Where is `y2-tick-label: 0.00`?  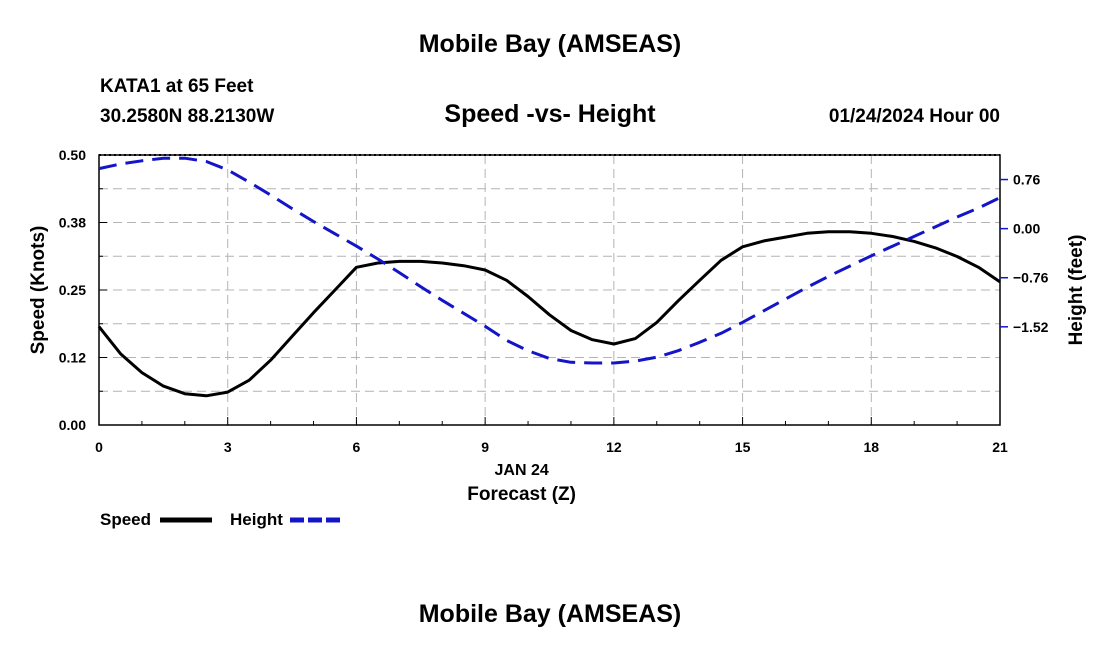 y2-tick-label: 0.00 is located at coordinates (1026, 229).